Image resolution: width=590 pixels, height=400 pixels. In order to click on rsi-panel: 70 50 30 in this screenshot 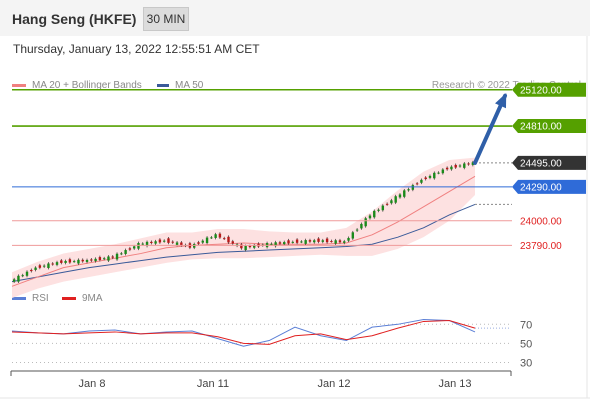, I will do `click(271, 344)`.